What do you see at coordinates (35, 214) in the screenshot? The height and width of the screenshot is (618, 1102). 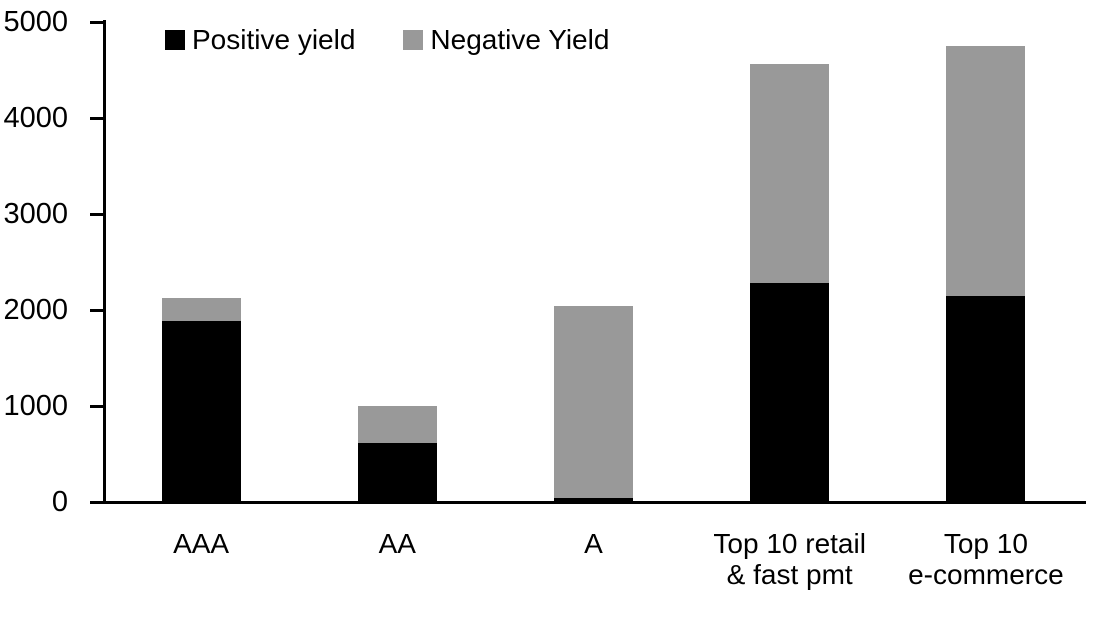 I see `y-axis-tick-label: 3000` at bounding box center [35, 214].